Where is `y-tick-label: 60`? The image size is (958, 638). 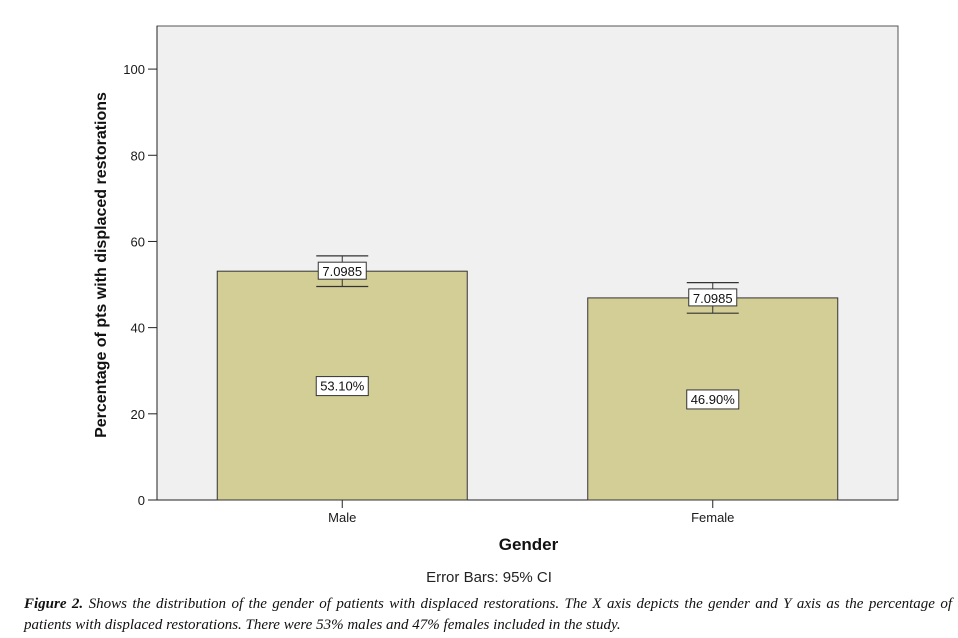 y-tick-label: 60 is located at coordinates (138, 241).